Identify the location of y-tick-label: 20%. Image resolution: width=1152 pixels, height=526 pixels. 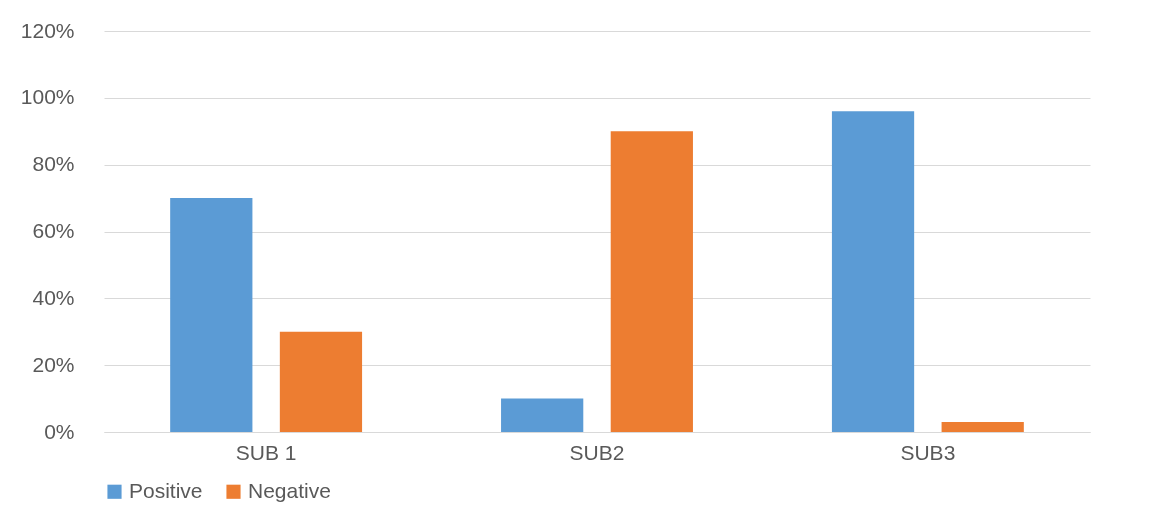
(53, 364).